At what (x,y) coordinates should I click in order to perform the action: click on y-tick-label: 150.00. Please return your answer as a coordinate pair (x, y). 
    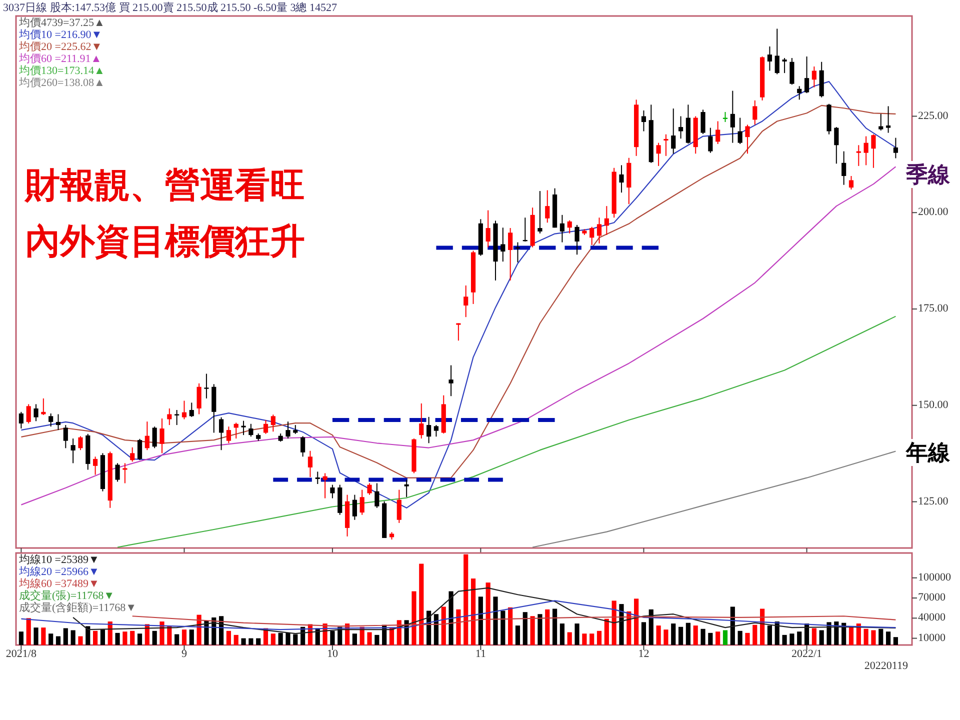
    Looking at the image, I should click on (933, 404).